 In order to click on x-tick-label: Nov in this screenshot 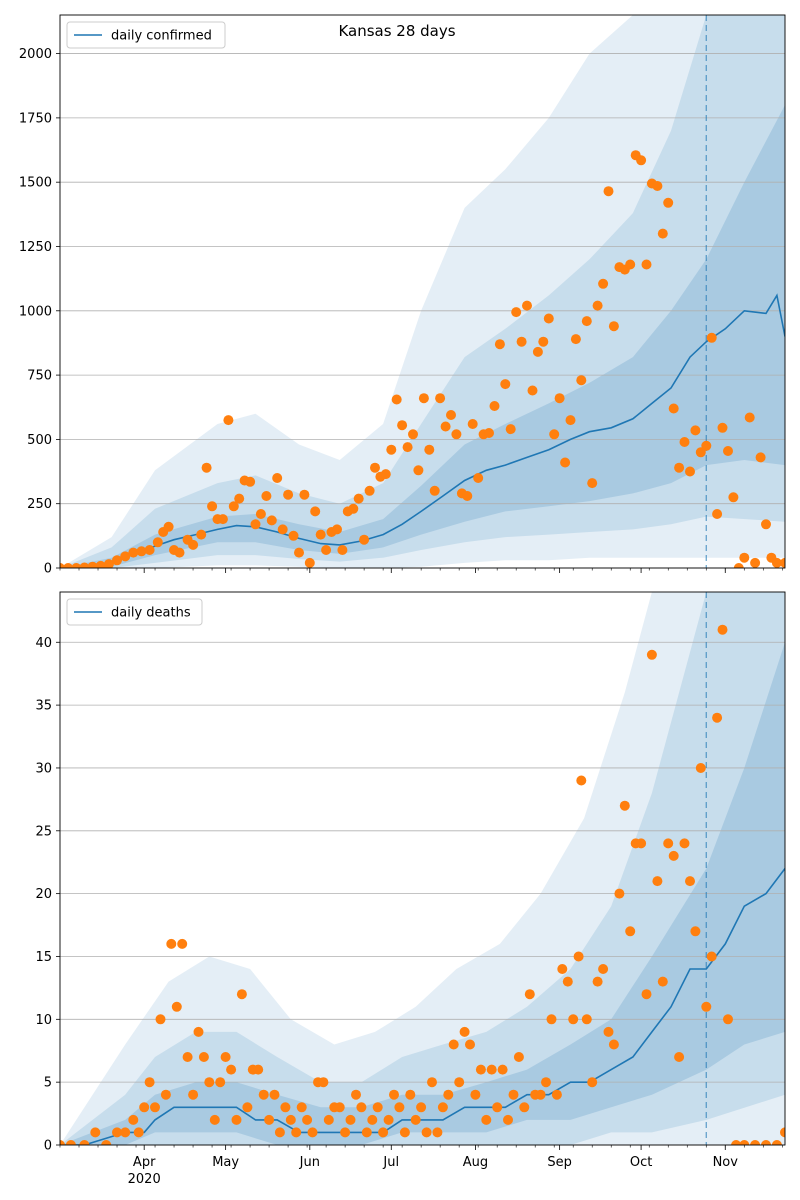, I will do `click(726, 1162)`.